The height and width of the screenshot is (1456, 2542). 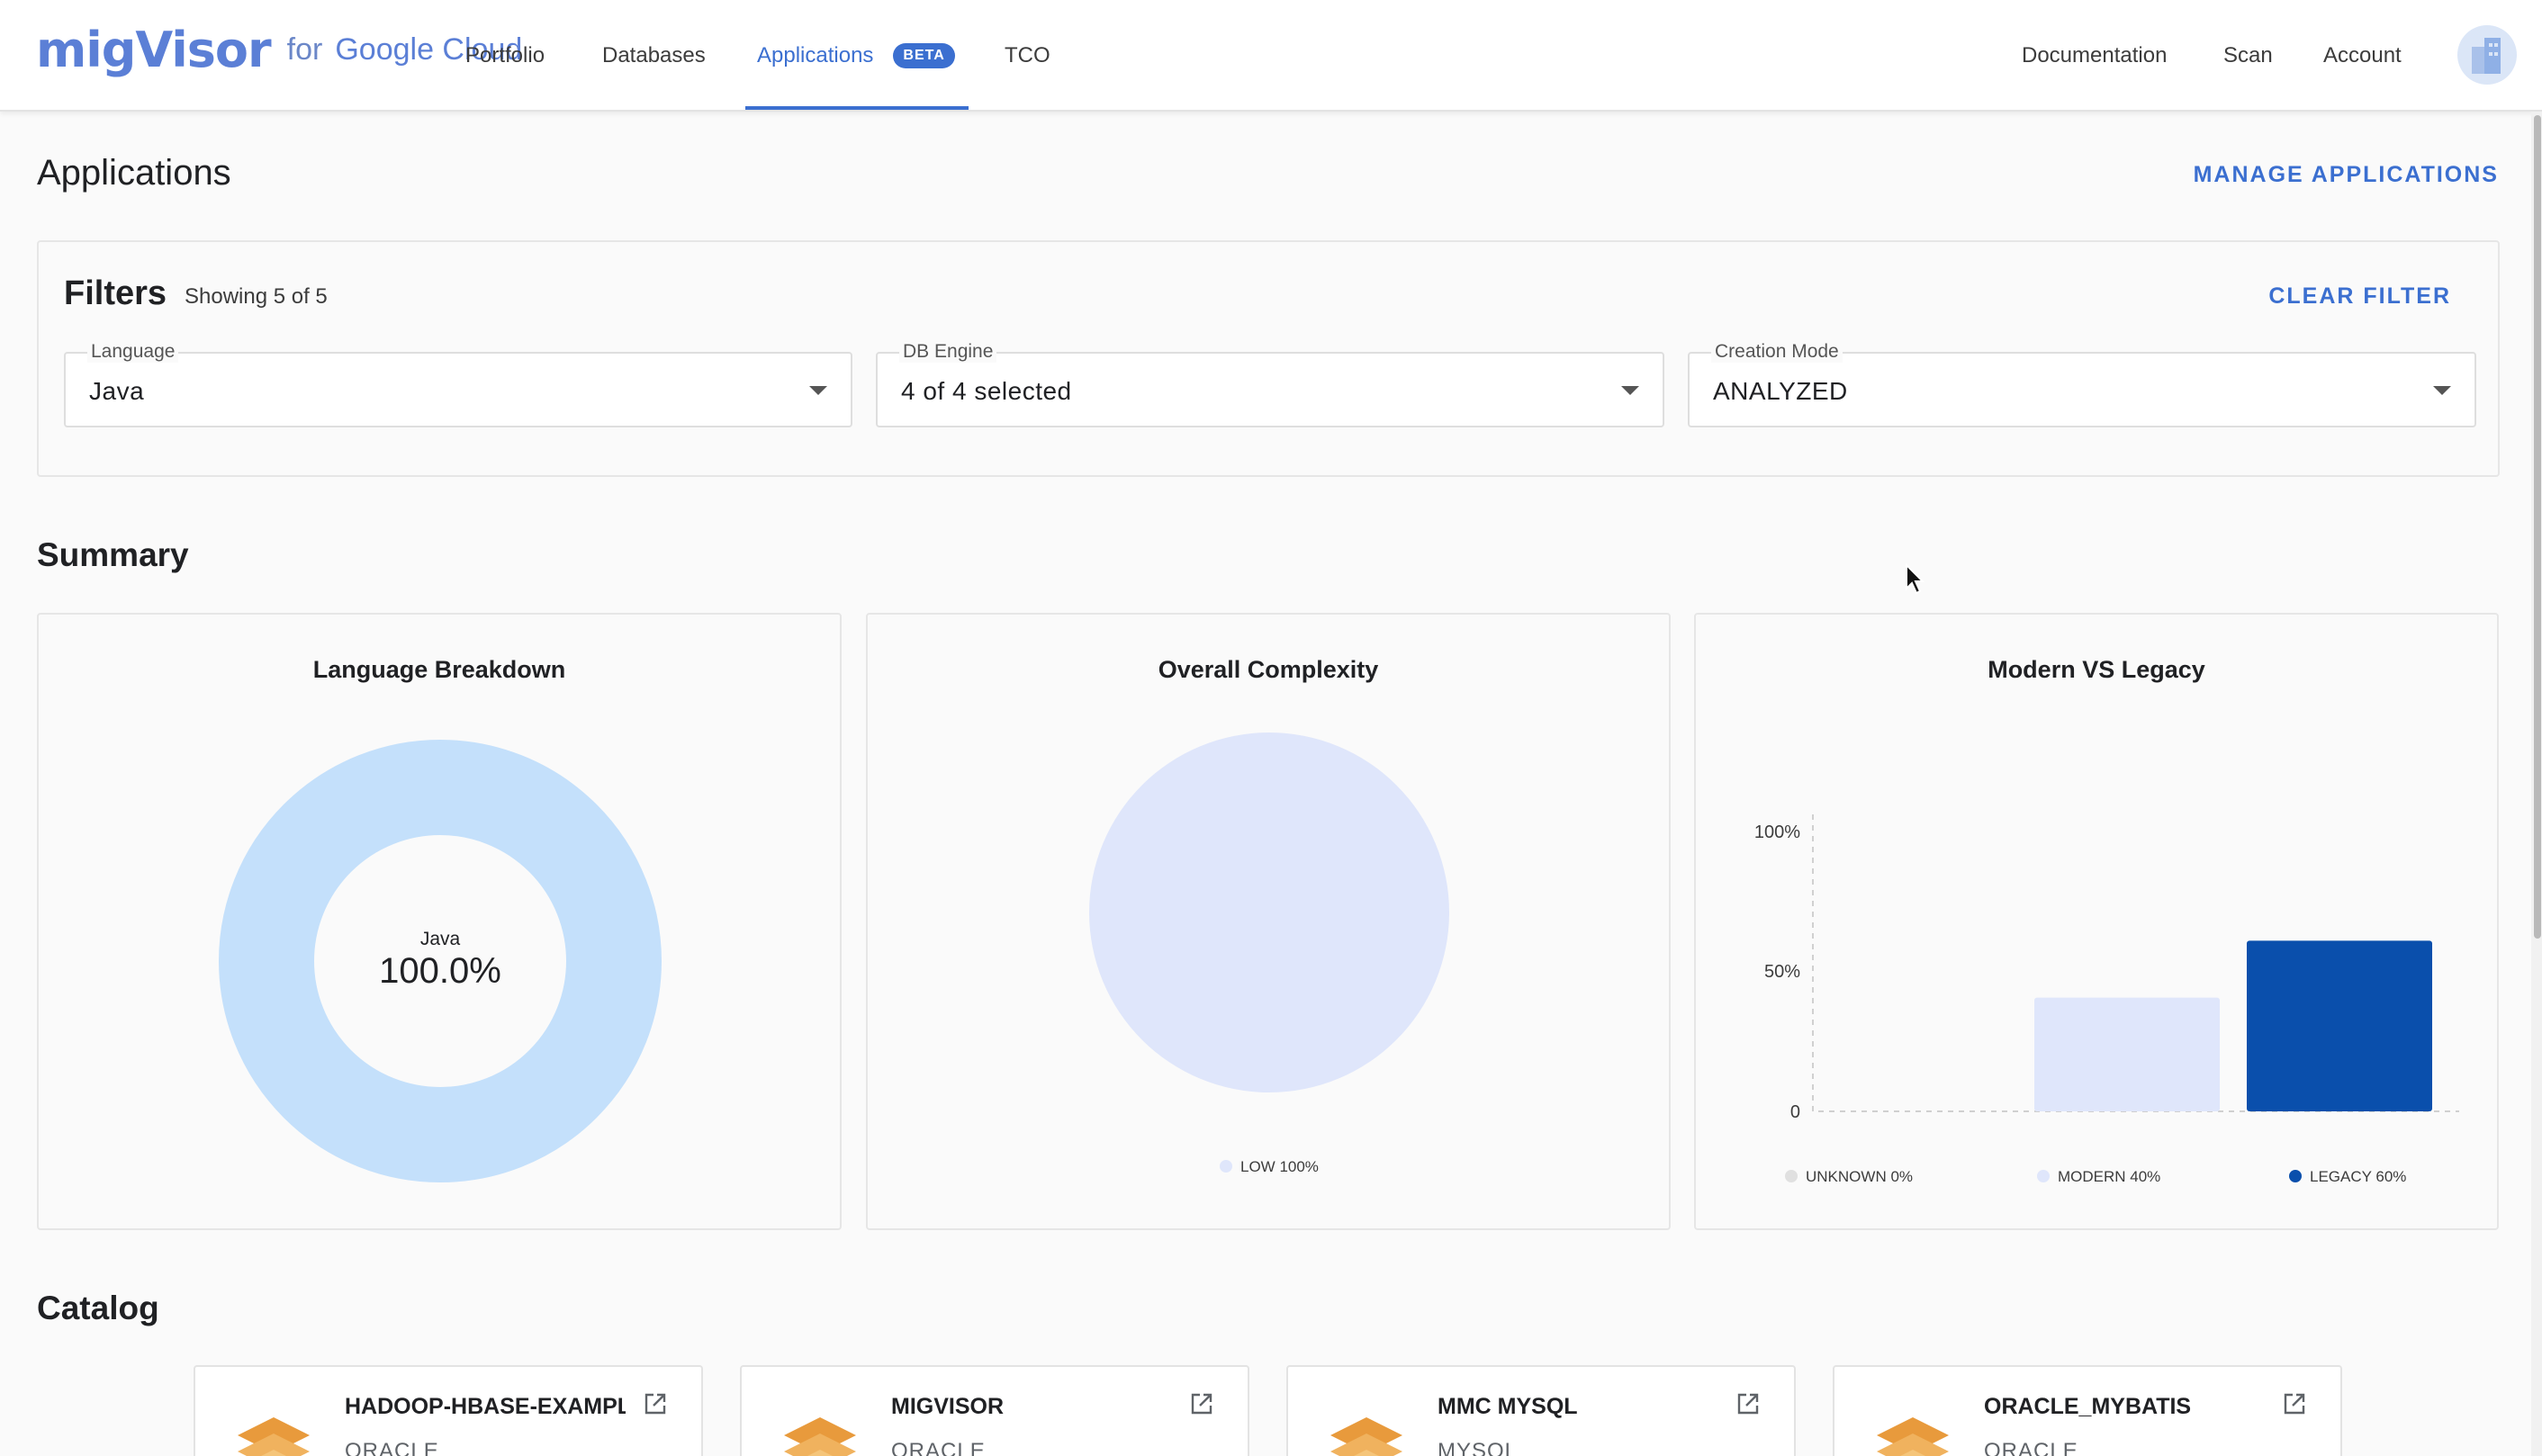 I want to click on catalog-card: ORACLE_MYBATIS ORACLE, so click(x=2087, y=1410).